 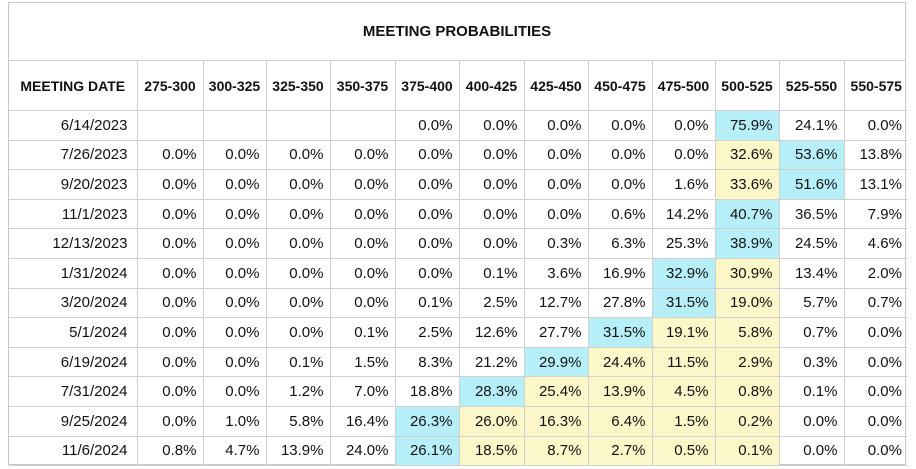 What do you see at coordinates (556, 362) in the screenshot?
I see `probability-cell: 29.9%` at bounding box center [556, 362].